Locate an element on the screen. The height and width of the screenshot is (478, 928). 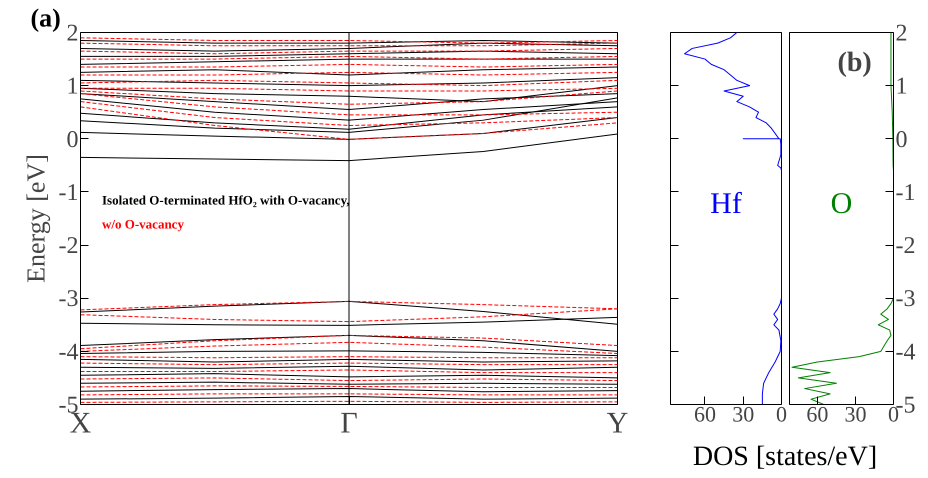
text: Isolated O-terminated HfO₂ with O-vacancy, is located at coordinates (226, 200).